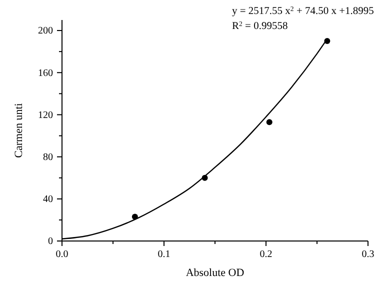  What do you see at coordinates (62, 254) in the screenshot?
I see `x-tick-label: 0.0` at bounding box center [62, 254].